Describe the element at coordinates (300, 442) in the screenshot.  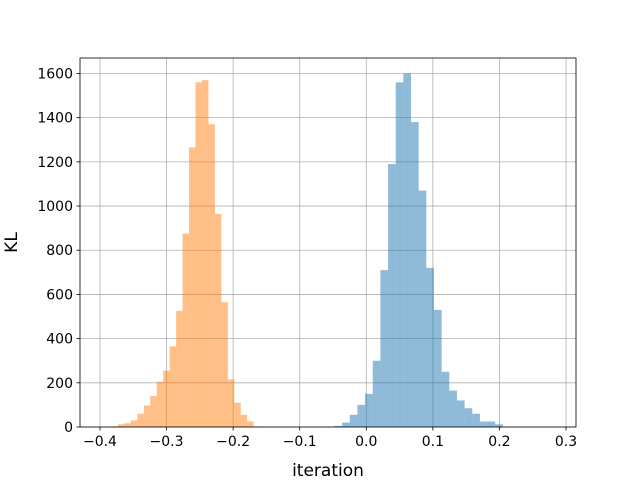
I see `x-tick-label: −0.1` at that location.